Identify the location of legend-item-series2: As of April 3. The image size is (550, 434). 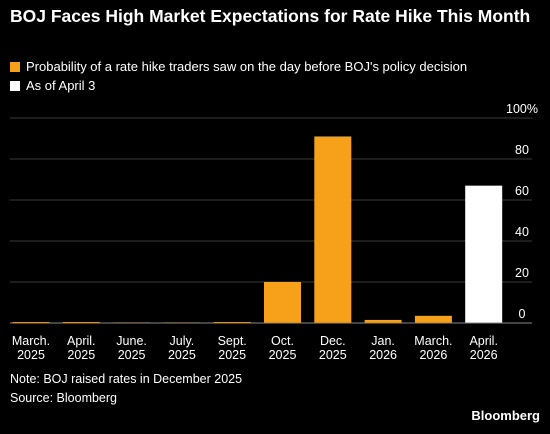
(52, 85).